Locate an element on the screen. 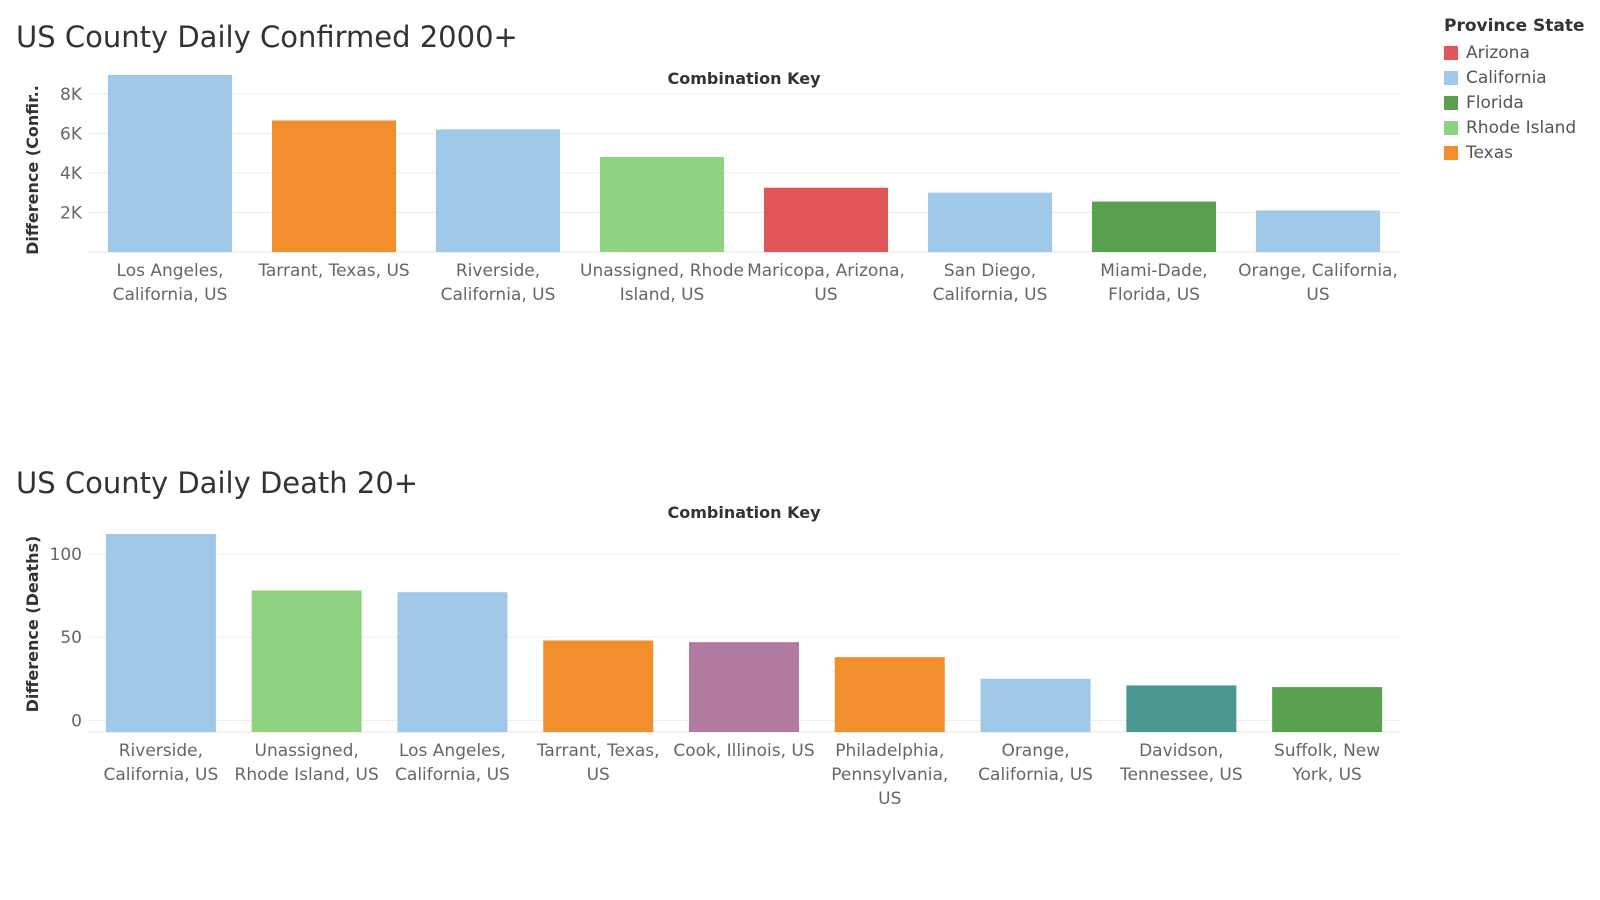  legend-label: Texas is located at coordinates (1489, 152).